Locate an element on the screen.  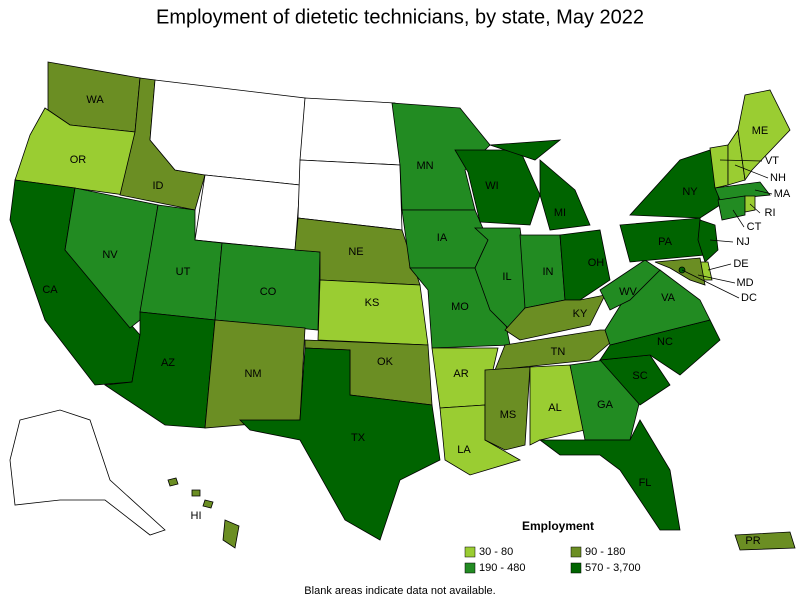
state-label: CT is located at coordinates (754, 227).